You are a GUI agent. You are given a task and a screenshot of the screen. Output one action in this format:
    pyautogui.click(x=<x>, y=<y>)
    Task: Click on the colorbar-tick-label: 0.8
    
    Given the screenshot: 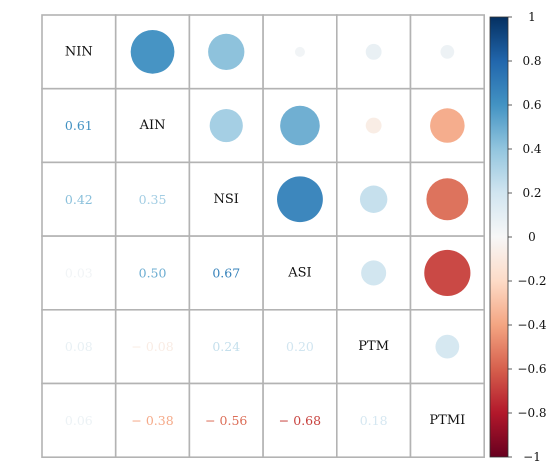 What is the action you would take?
    pyautogui.click(x=531, y=61)
    